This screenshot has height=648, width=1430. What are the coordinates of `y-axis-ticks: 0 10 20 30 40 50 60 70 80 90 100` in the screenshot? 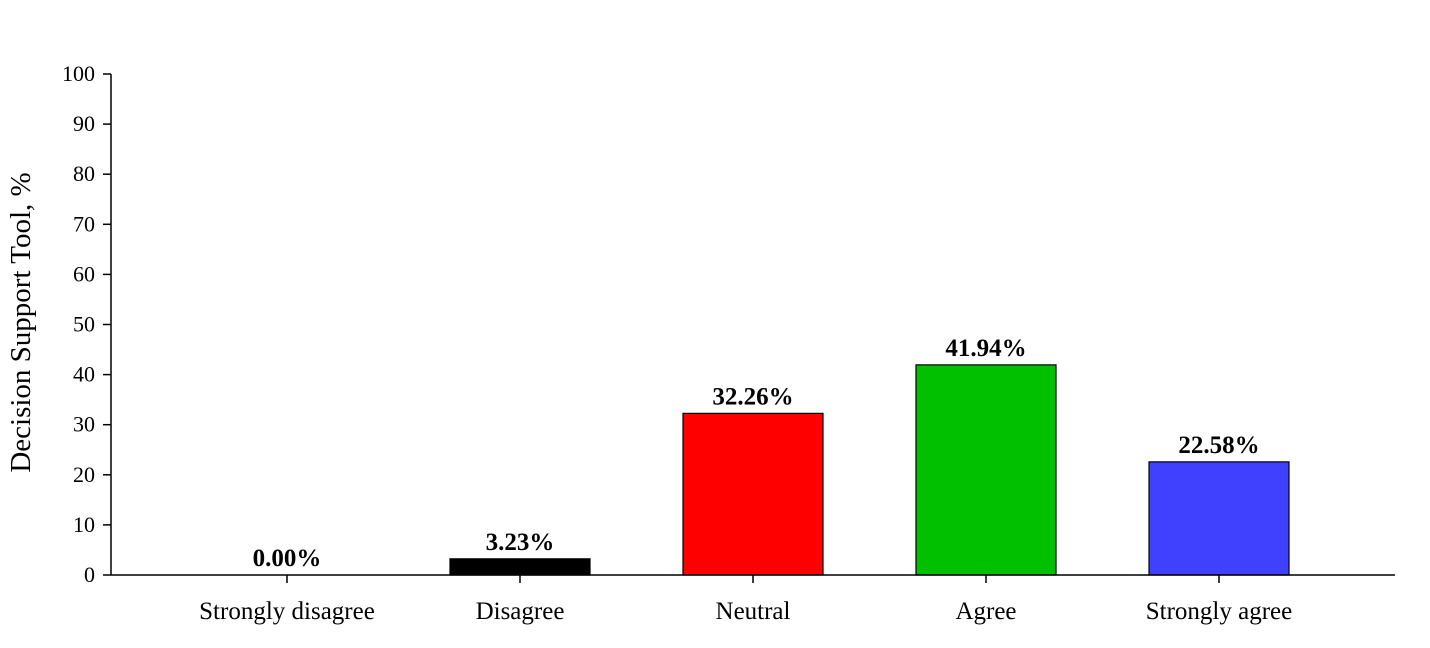 It's located at (86, 324).